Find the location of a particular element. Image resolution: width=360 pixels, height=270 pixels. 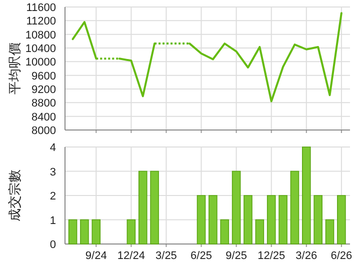

x-tick-label: 12/25 is located at coordinates (272, 256).